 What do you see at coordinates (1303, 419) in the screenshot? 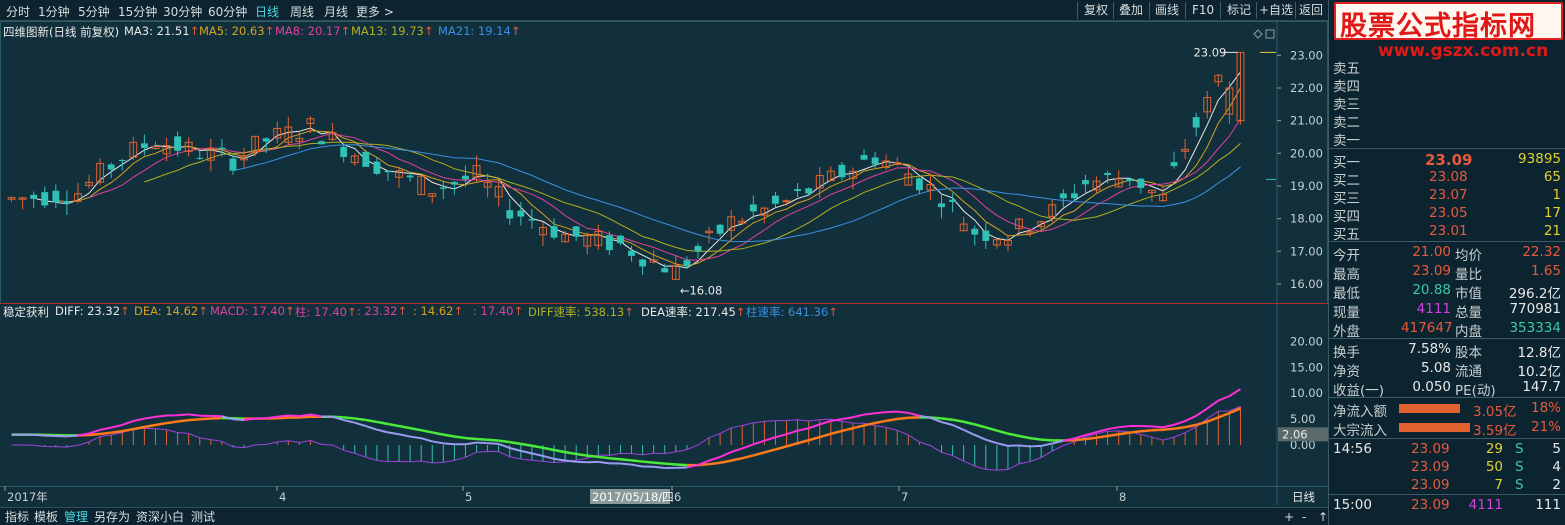
I see `macd-tick-label: 5.00` at bounding box center [1303, 419].